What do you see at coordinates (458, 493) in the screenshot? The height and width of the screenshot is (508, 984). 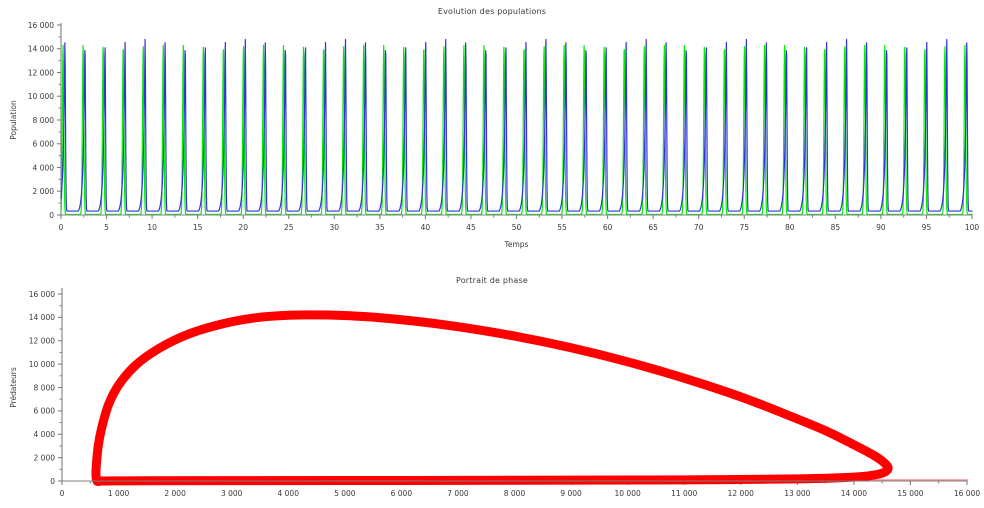 I see `x-tick-label: 7 000` at bounding box center [458, 493].